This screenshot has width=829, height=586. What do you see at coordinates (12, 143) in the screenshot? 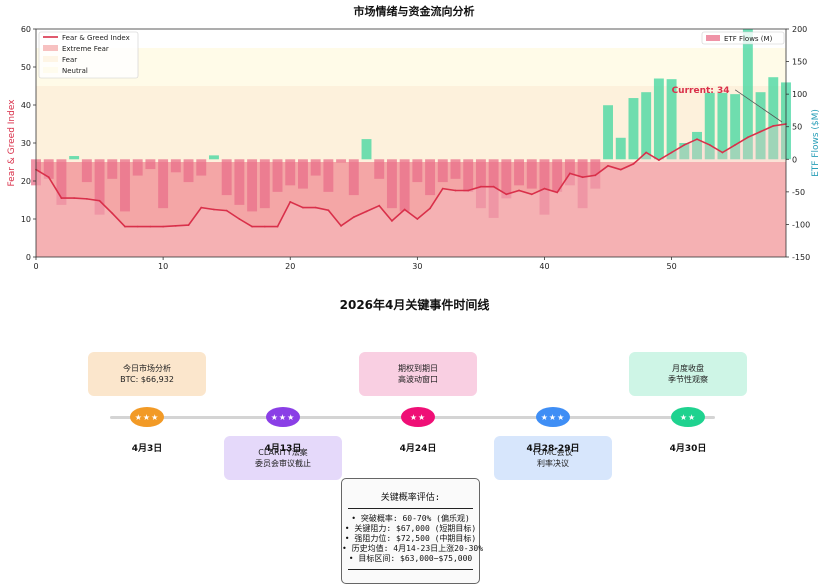
I see `y-axis-label: Fear & Greed Index` at bounding box center [12, 143].